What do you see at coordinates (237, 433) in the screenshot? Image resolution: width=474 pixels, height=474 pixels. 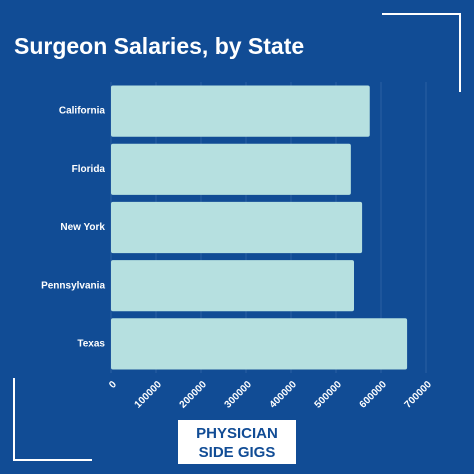 I see `logo-text: PHYSICIAN` at bounding box center [237, 433].